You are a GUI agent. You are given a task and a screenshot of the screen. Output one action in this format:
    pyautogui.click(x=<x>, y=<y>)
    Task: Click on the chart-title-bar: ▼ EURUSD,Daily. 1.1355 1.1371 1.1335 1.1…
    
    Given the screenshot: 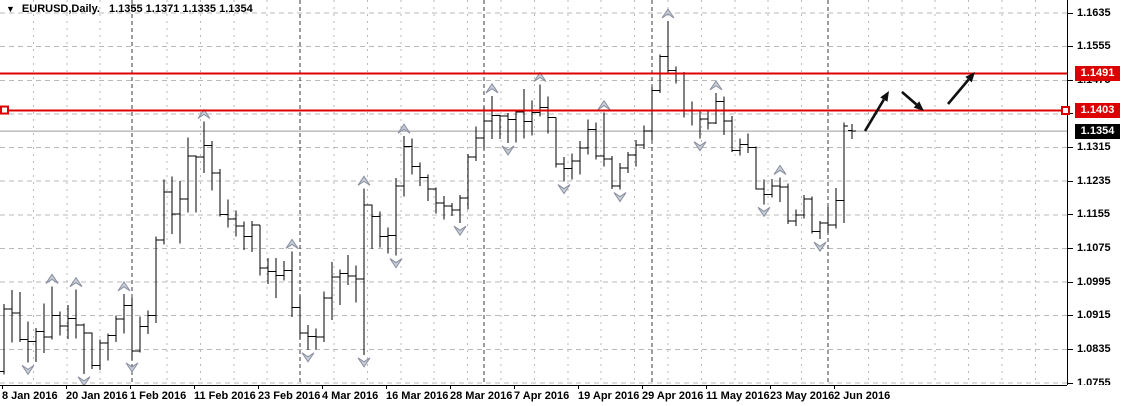 What is the action you would take?
    pyautogui.click(x=129, y=9)
    